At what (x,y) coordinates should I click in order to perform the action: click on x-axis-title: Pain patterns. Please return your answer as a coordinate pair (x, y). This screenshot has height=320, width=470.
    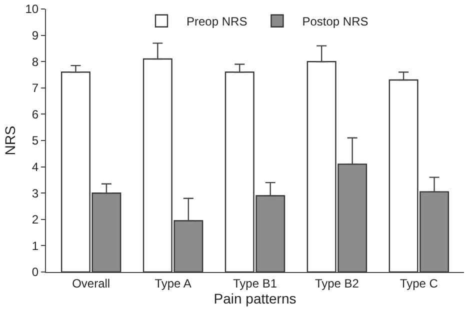
    Looking at the image, I should click on (255, 298).